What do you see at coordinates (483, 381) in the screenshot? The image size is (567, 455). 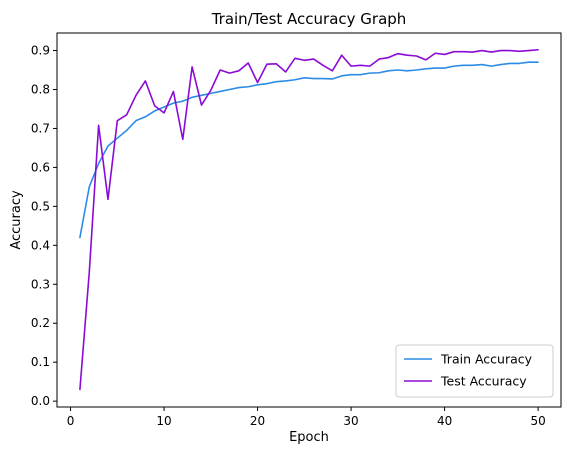 I see `legend-entry-label: Test Accuracy` at bounding box center [483, 381].